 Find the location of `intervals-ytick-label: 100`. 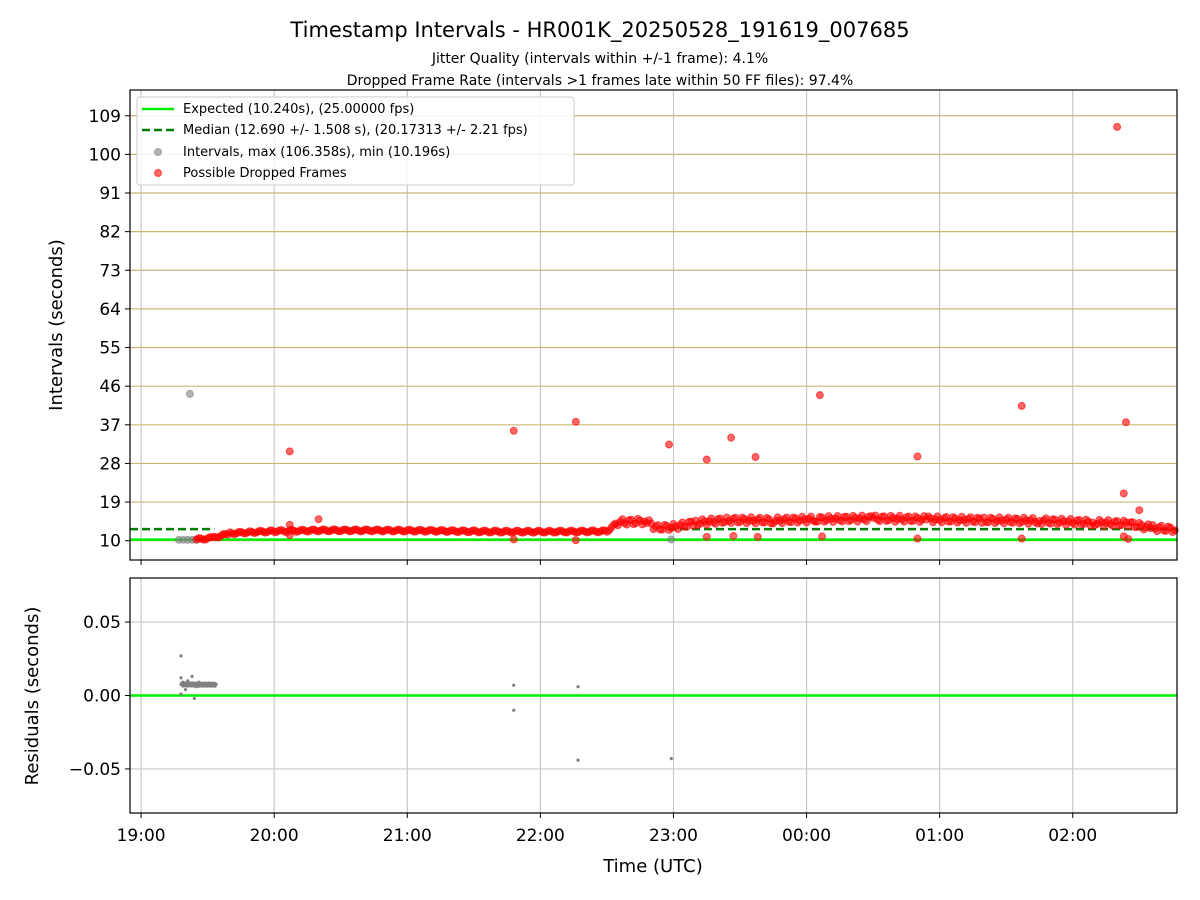

intervals-ytick-label: 100 is located at coordinates (105, 155).